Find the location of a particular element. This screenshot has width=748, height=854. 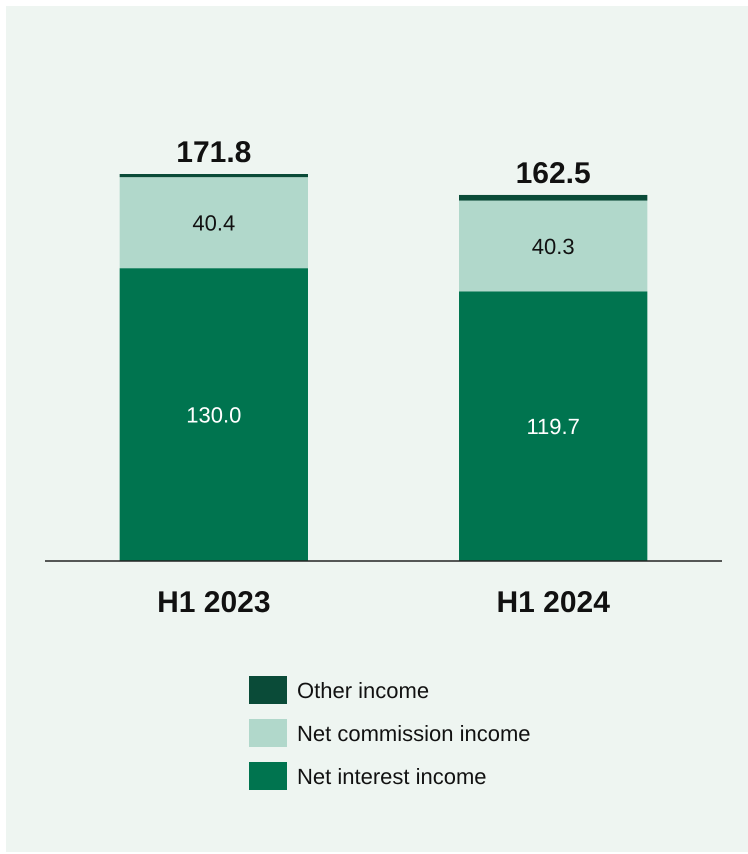

data-label: 119.7 is located at coordinates (553, 427).